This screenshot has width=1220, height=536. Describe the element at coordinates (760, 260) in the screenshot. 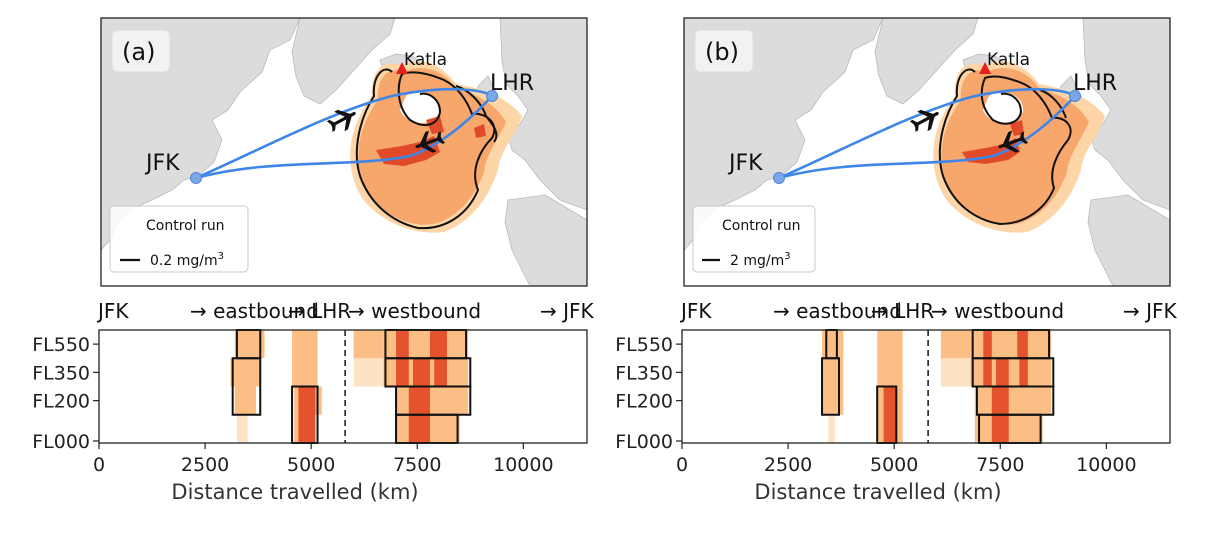

I see `legend-value: 2 mg/m3` at that location.